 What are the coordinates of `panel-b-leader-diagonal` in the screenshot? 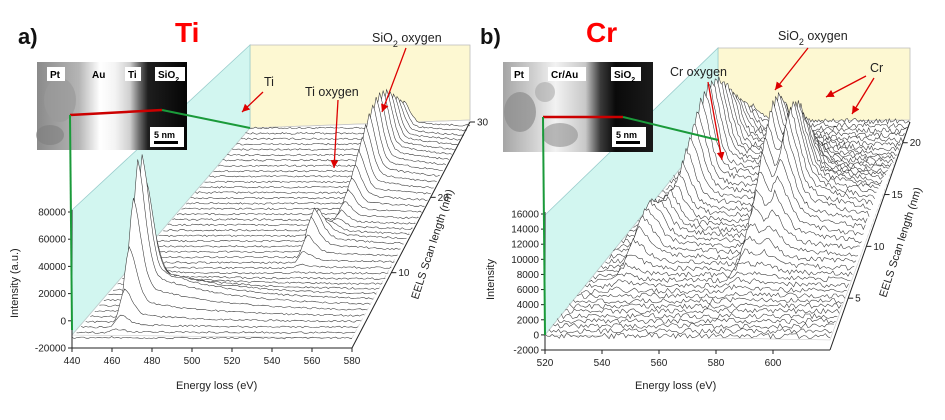 It's located at (670, 128).